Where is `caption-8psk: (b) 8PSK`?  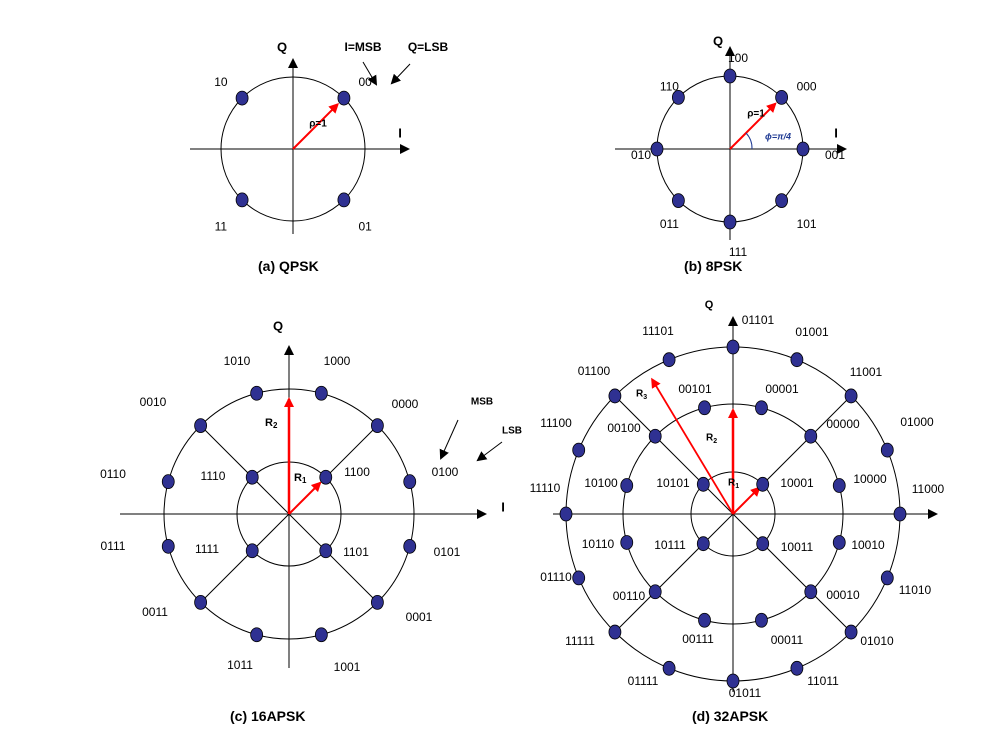 caption-8psk: (b) 8PSK is located at coordinates (713, 266).